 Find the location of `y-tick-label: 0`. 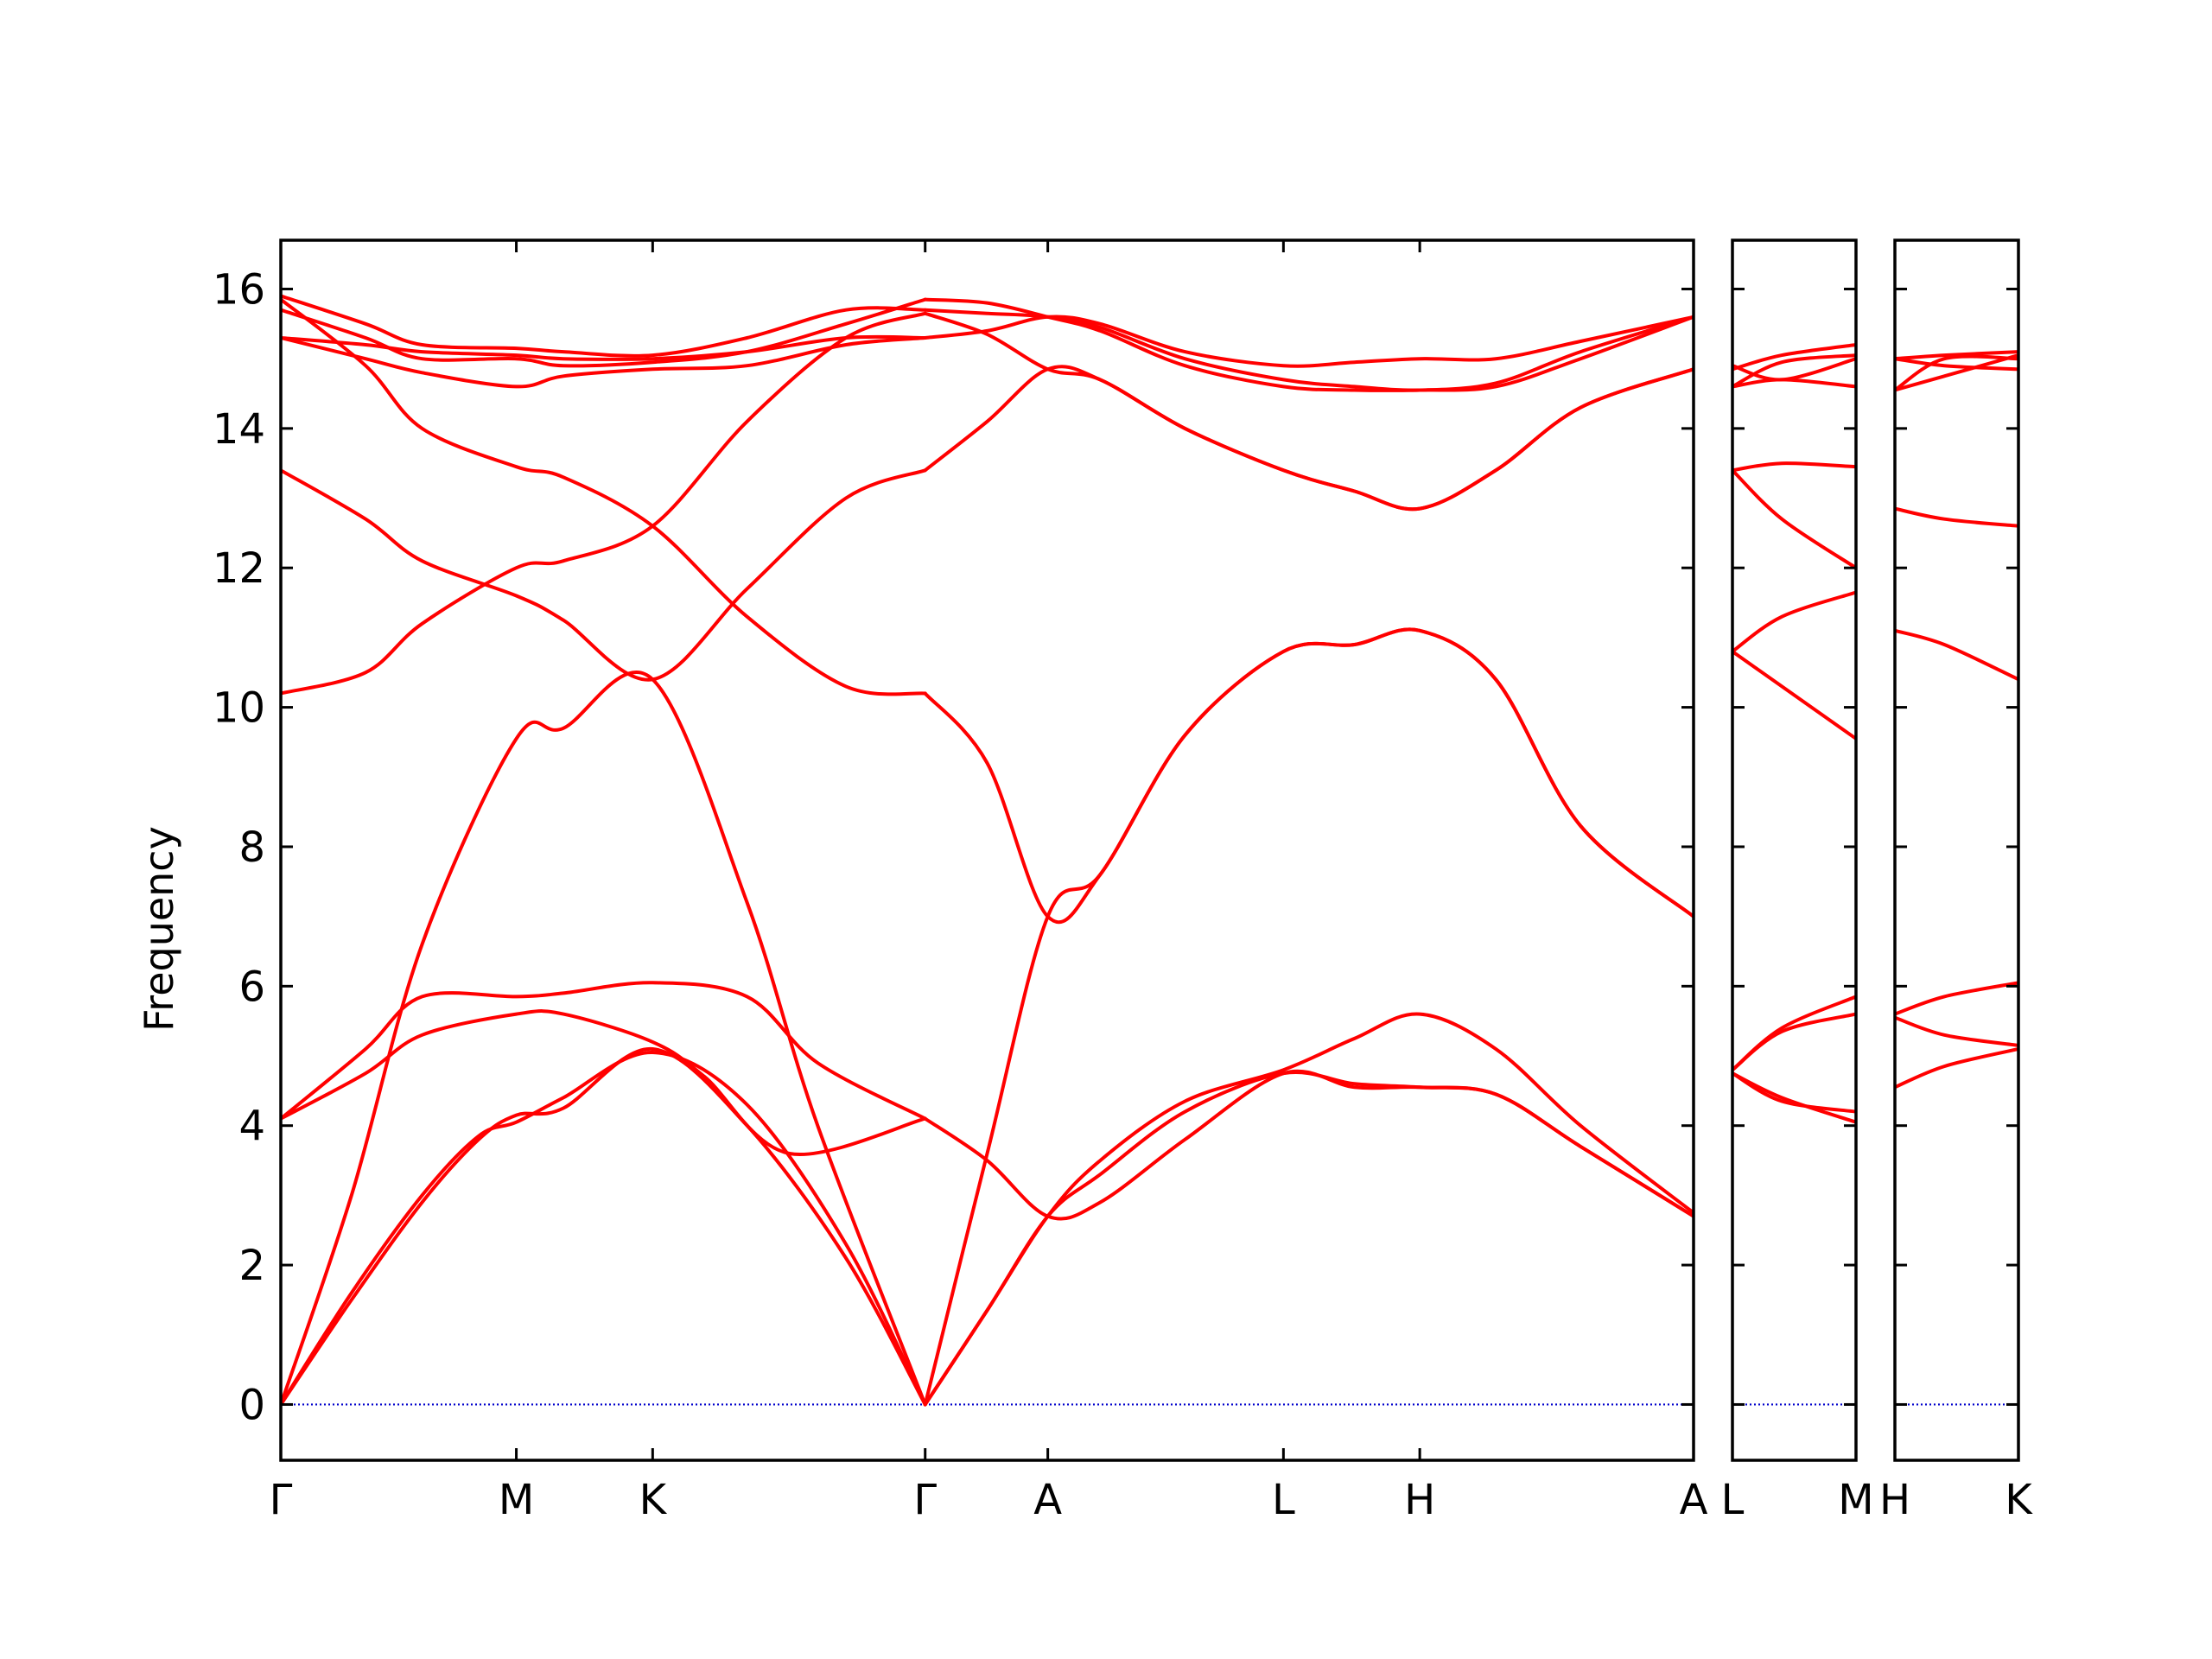

y-tick-label: 0 is located at coordinates (251, 1405).